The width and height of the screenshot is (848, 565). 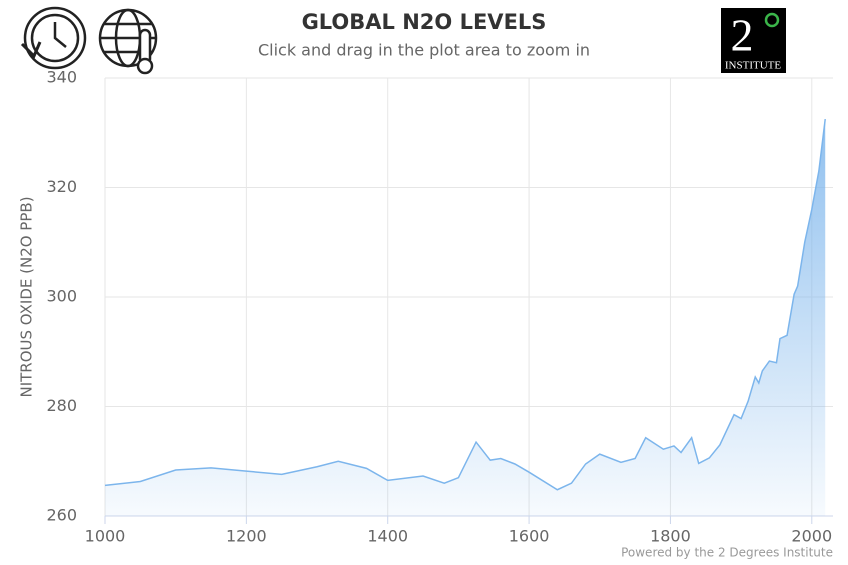 I want to click on x-tick-label: 1000, so click(x=105, y=536).